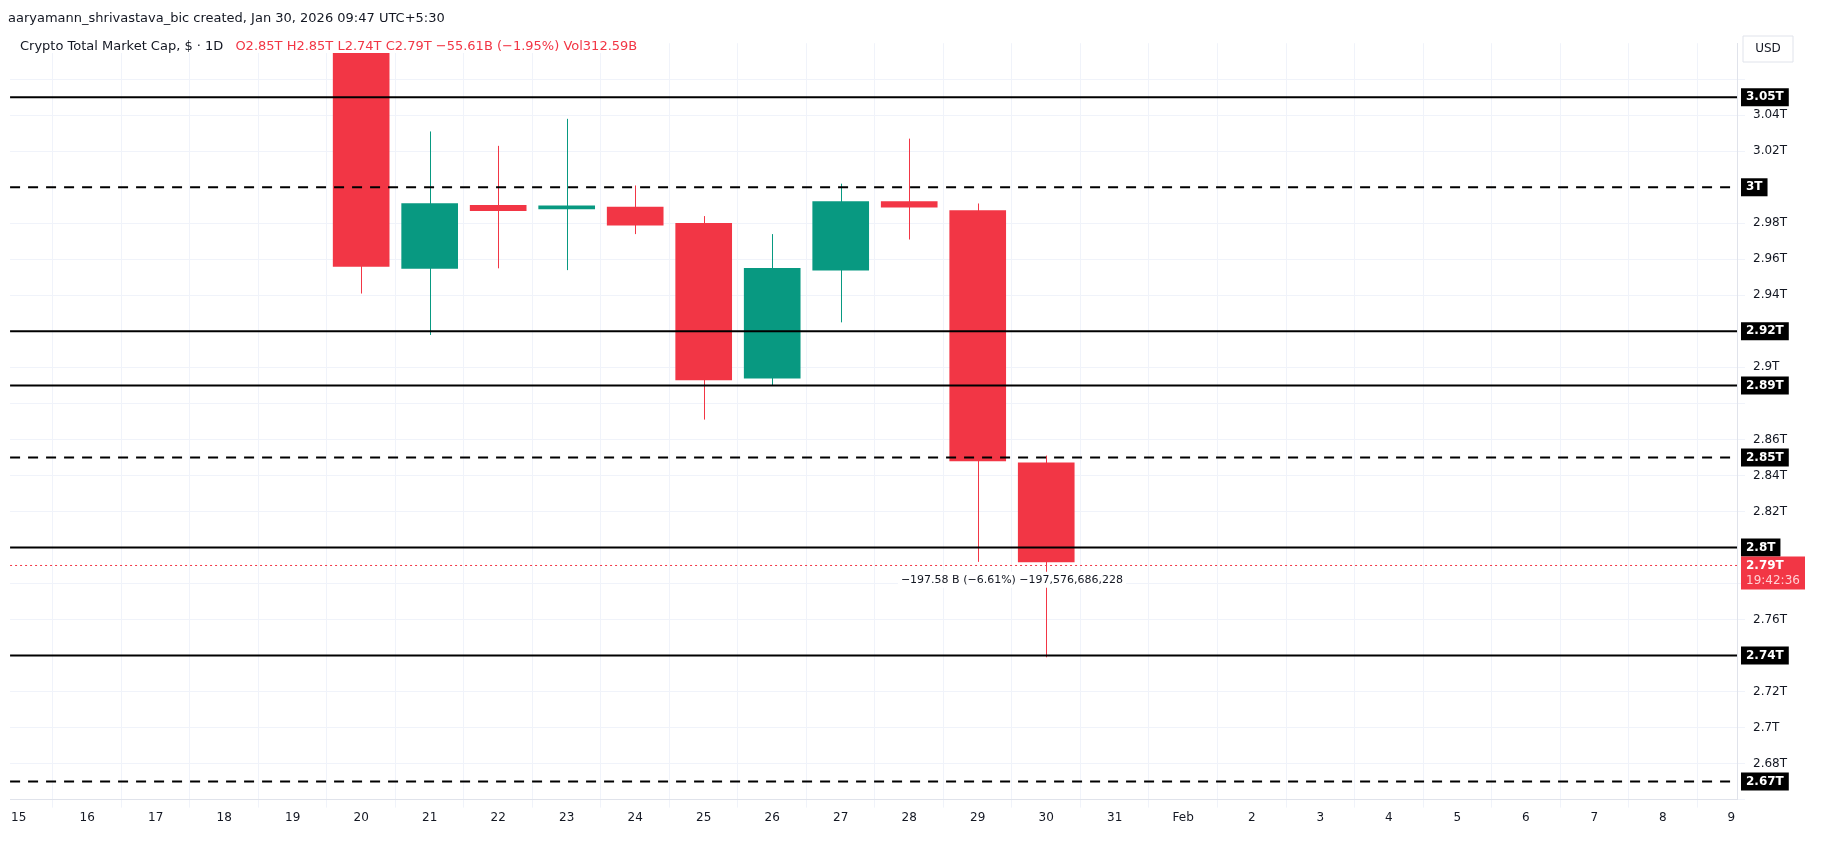  Describe the element at coordinates (1770, 438) in the screenshot. I see `y-tick-label: 2.86T` at that location.